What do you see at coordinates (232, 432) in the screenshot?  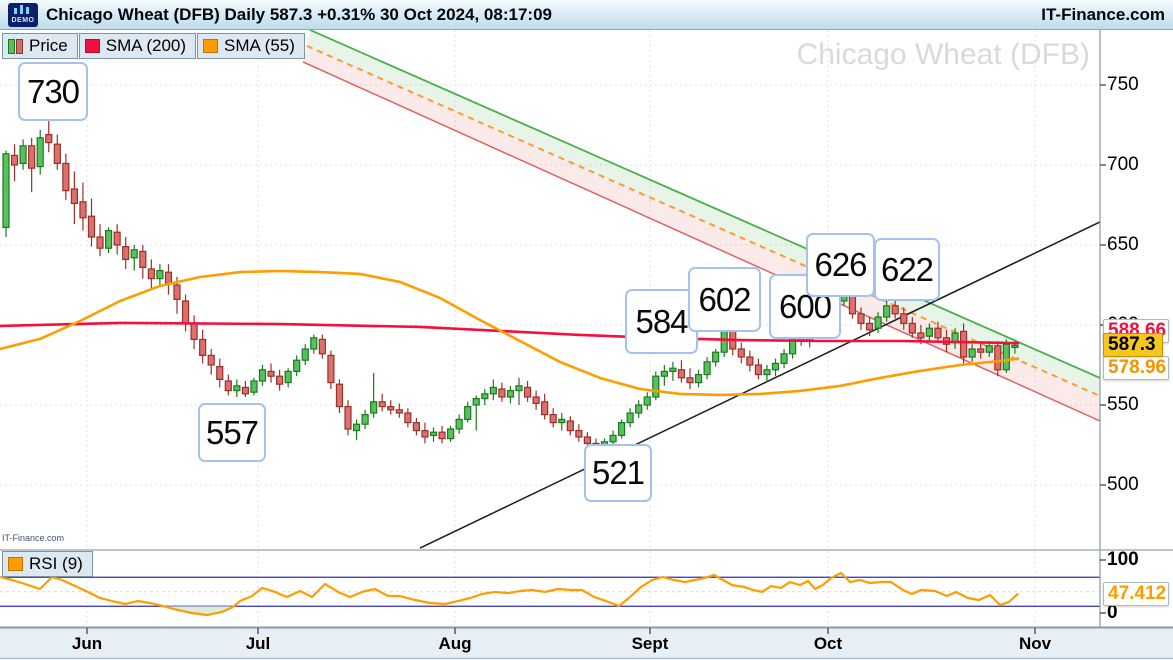 I see `annotation-557: 557` at bounding box center [232, 432].